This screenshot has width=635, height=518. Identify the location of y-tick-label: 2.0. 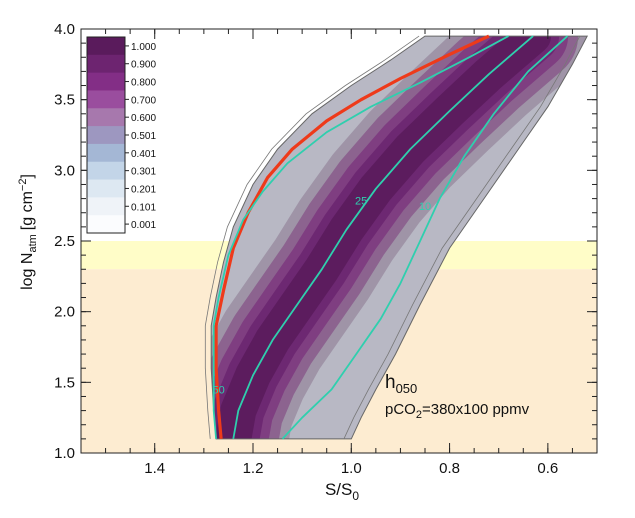
(64, 312).